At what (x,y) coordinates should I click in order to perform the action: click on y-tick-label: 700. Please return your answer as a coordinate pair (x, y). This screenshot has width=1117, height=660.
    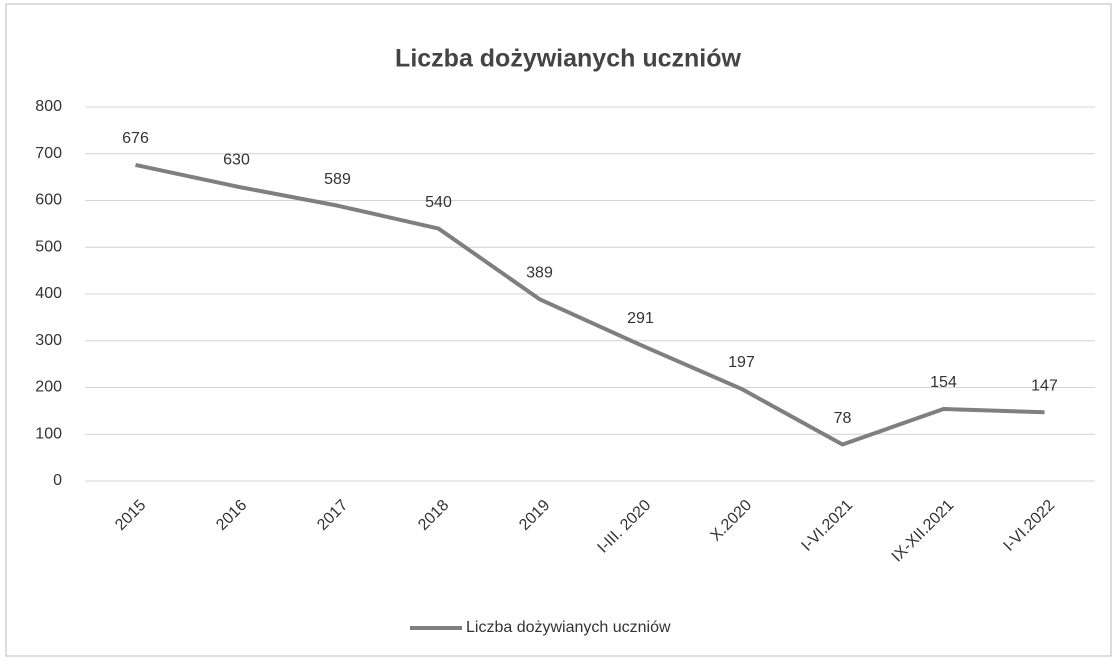
    Looking at the image, I should click on (48, 153).